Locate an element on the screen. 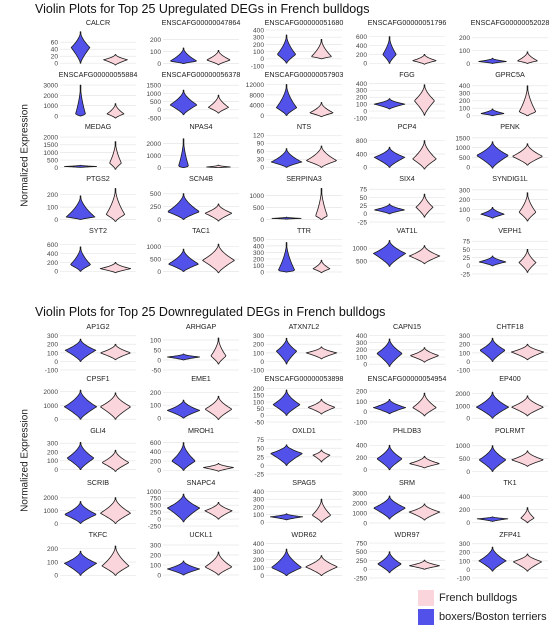 Image resolution: width=550 pixels, height=626 pixels. facet-title: WDR97 is located at coordinates (406, 534).